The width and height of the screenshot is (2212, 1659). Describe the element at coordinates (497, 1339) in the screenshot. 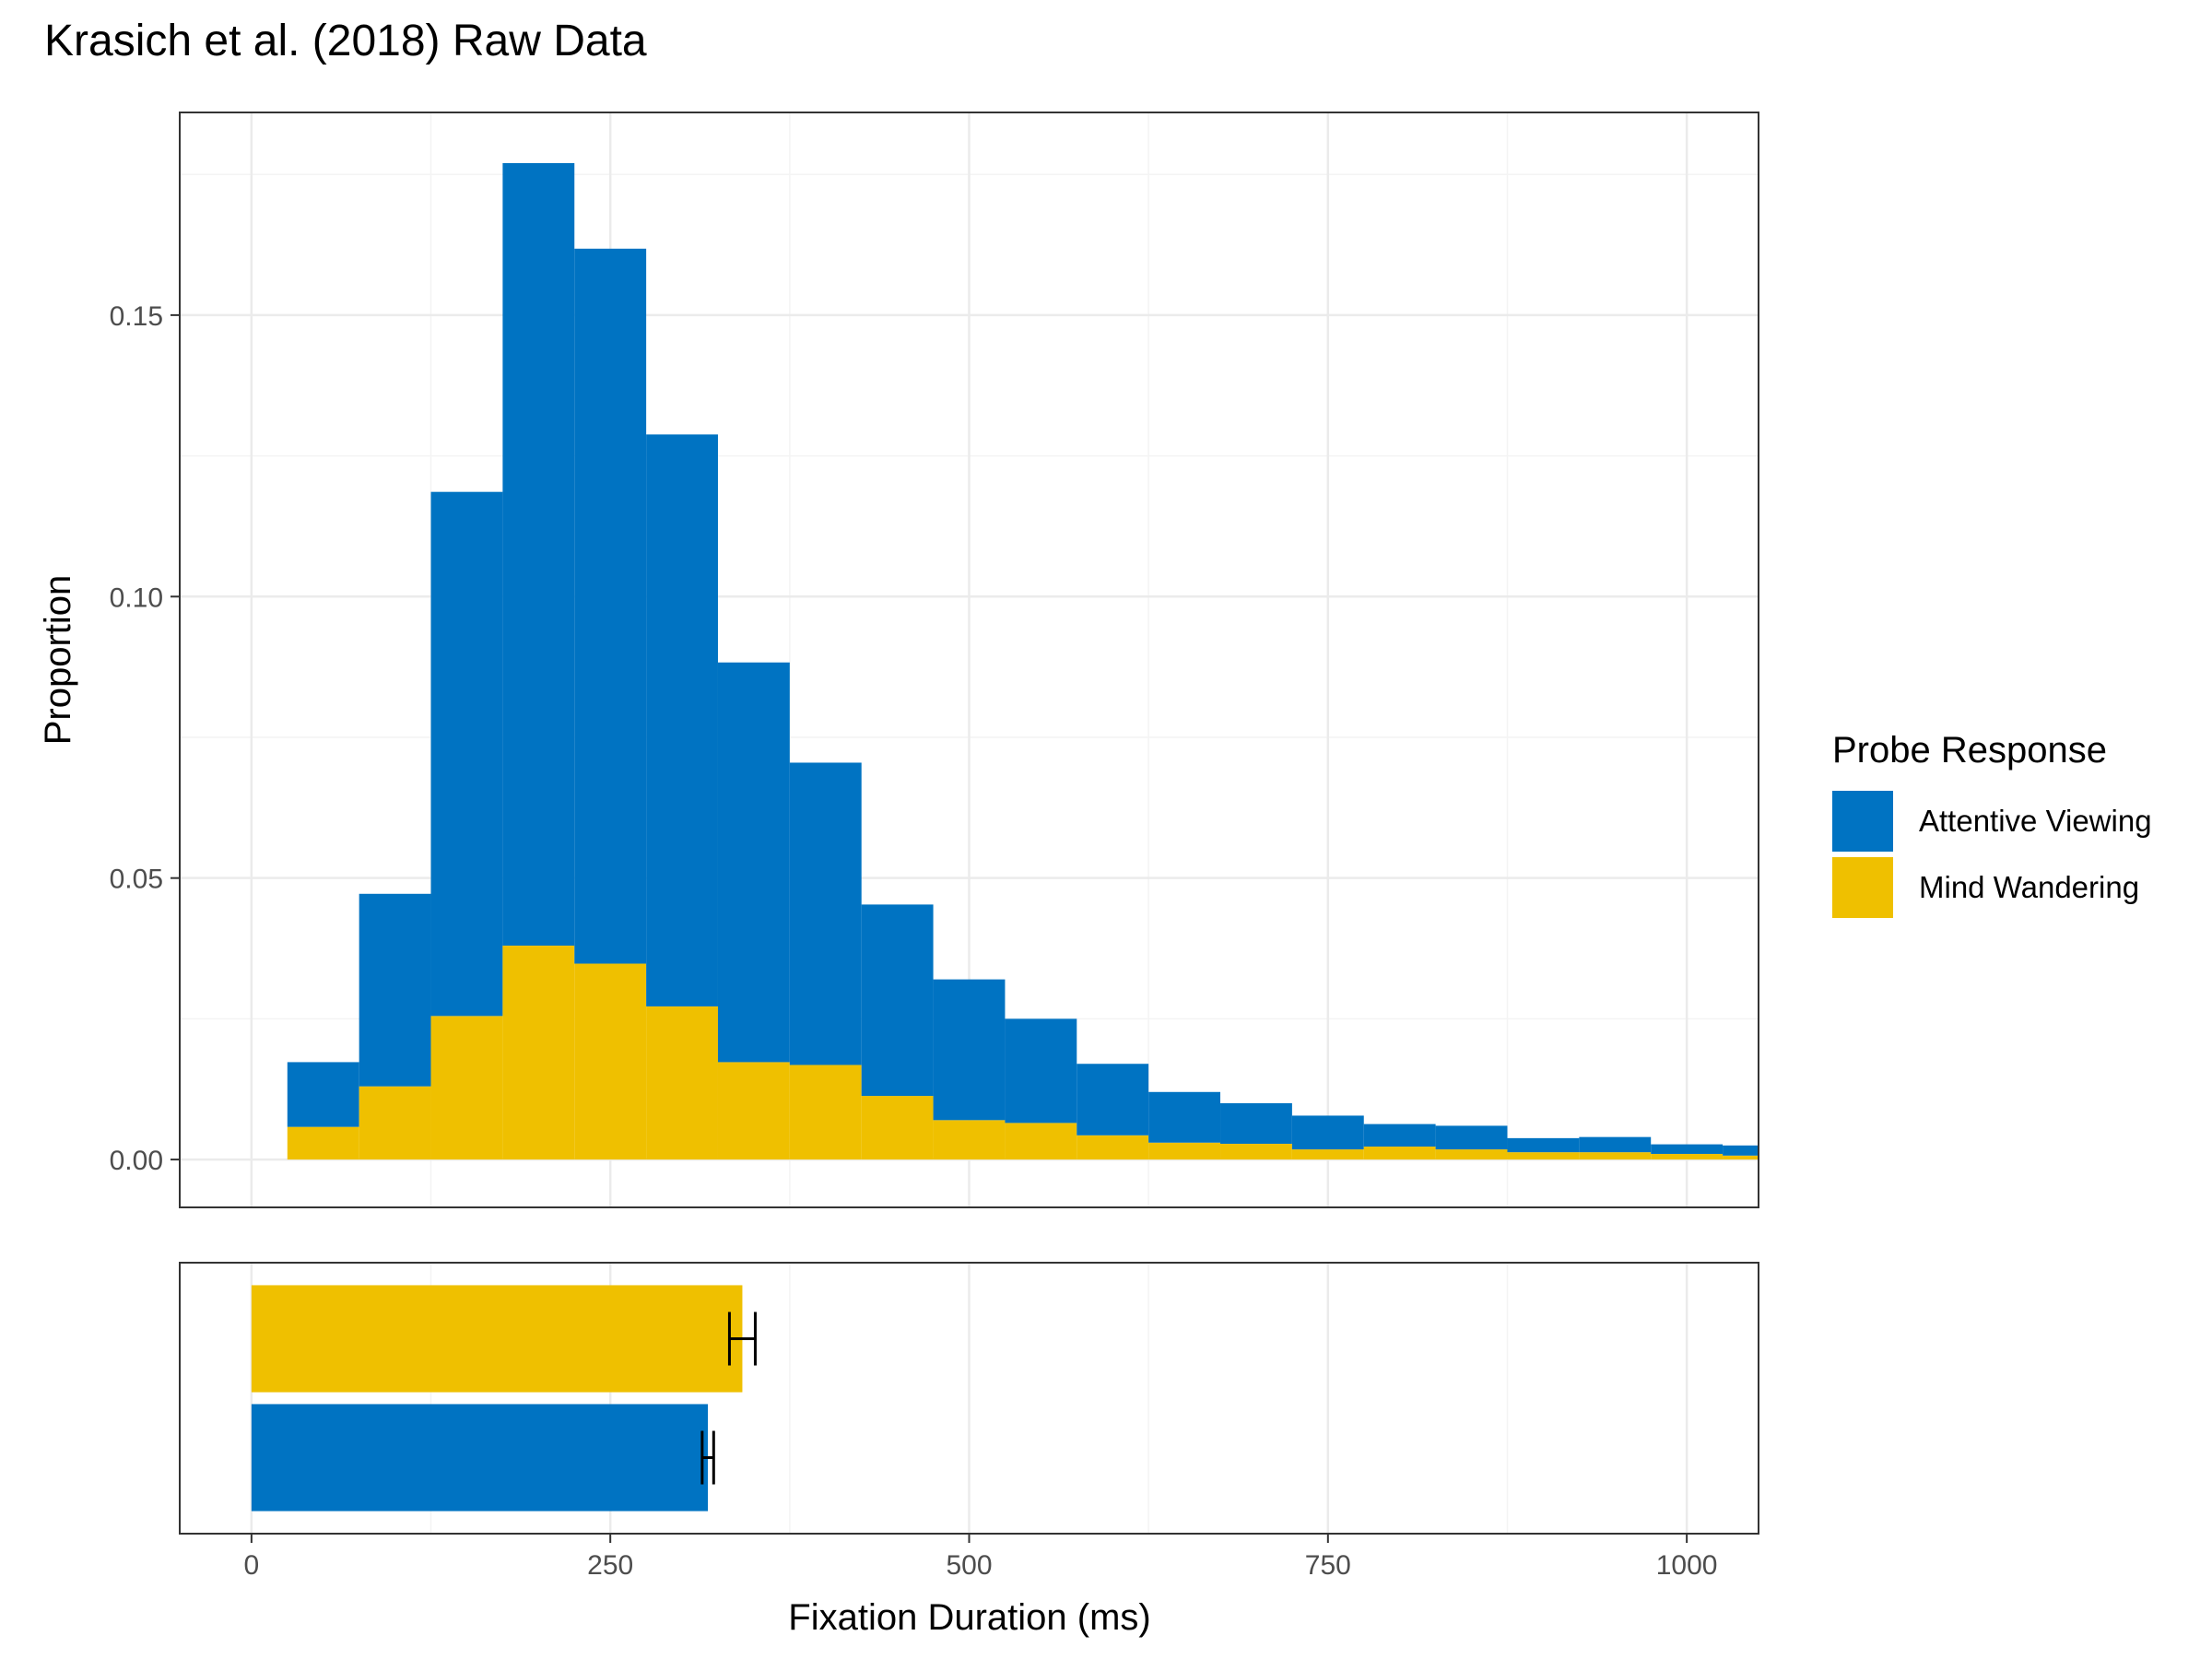

I see `mean-bar-mind-wandering` at that location.